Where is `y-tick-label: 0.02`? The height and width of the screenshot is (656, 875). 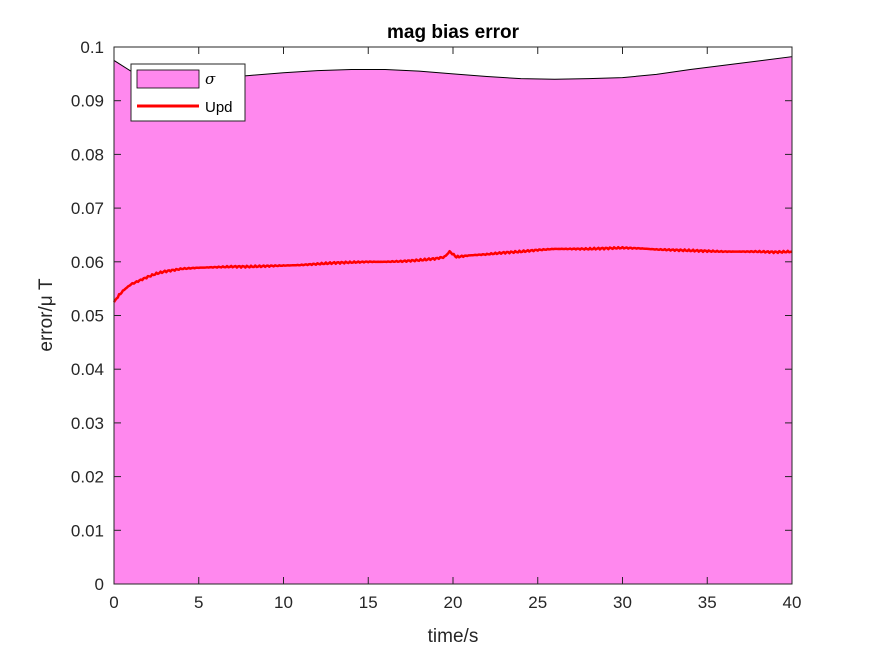 y-tick-label: 0.02 is located at coordinates (87, 477).